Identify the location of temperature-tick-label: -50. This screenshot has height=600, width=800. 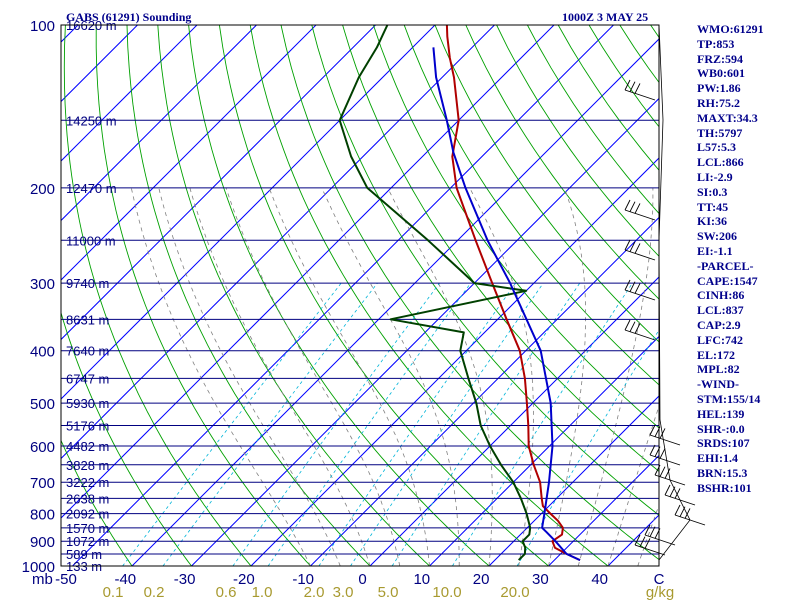
(66, 579).